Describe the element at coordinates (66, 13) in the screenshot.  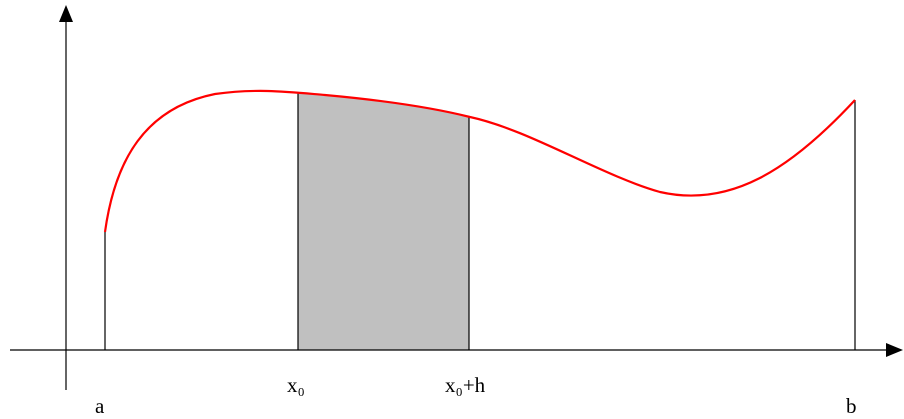
I see `y-axis-arrowhead` at that location.